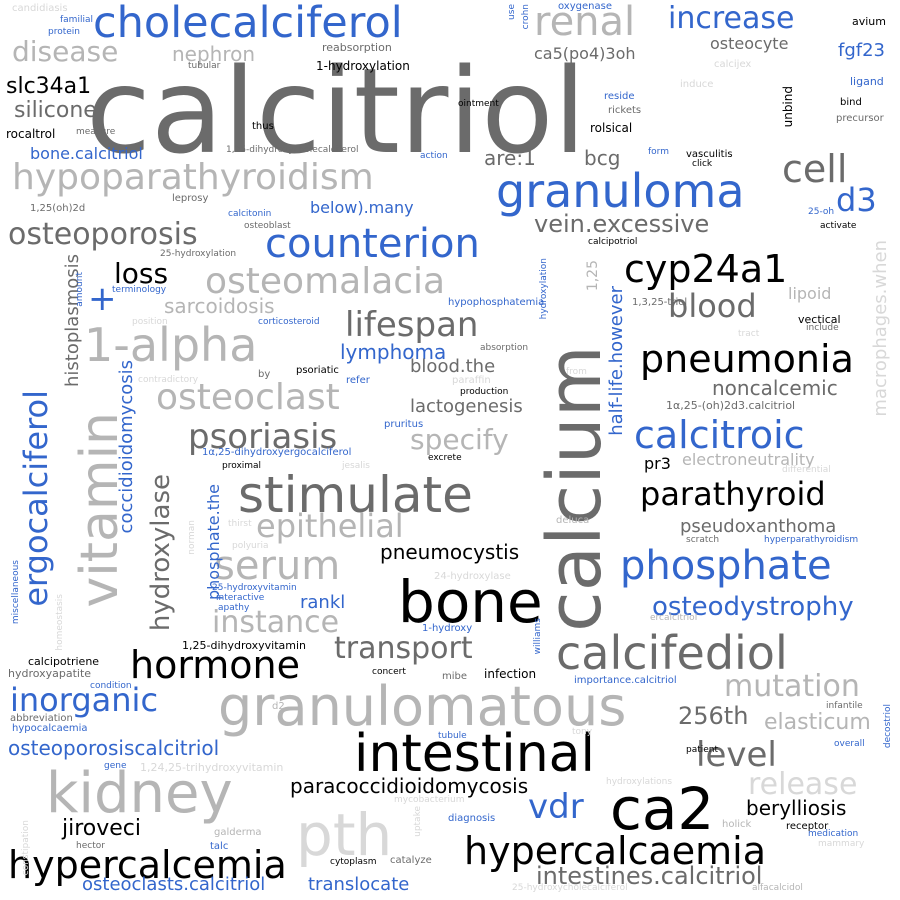 Image resolution: width=900 pixels, height=900 pixels. Describe the element at coordinates (625, 110) in the screenshot. I see `cloud-word: rickets` at that location.